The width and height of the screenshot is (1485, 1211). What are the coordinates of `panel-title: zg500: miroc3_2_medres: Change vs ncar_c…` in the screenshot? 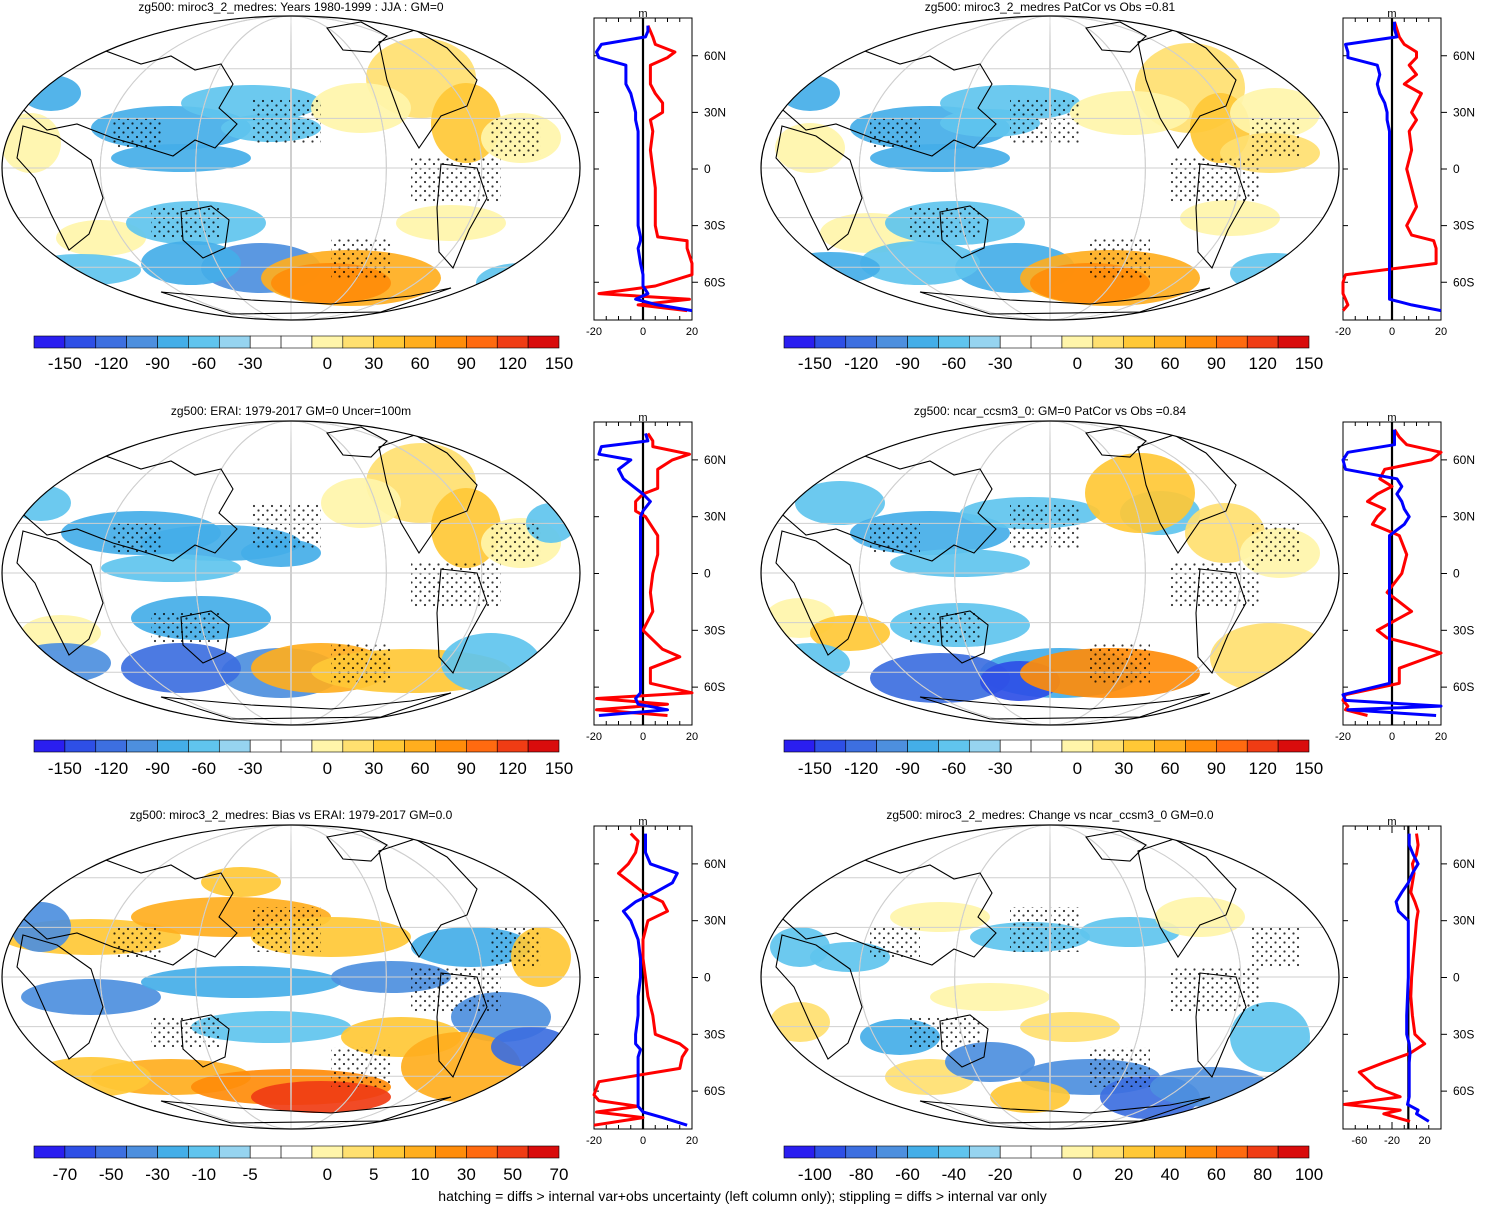 It's located at (1049, 815).